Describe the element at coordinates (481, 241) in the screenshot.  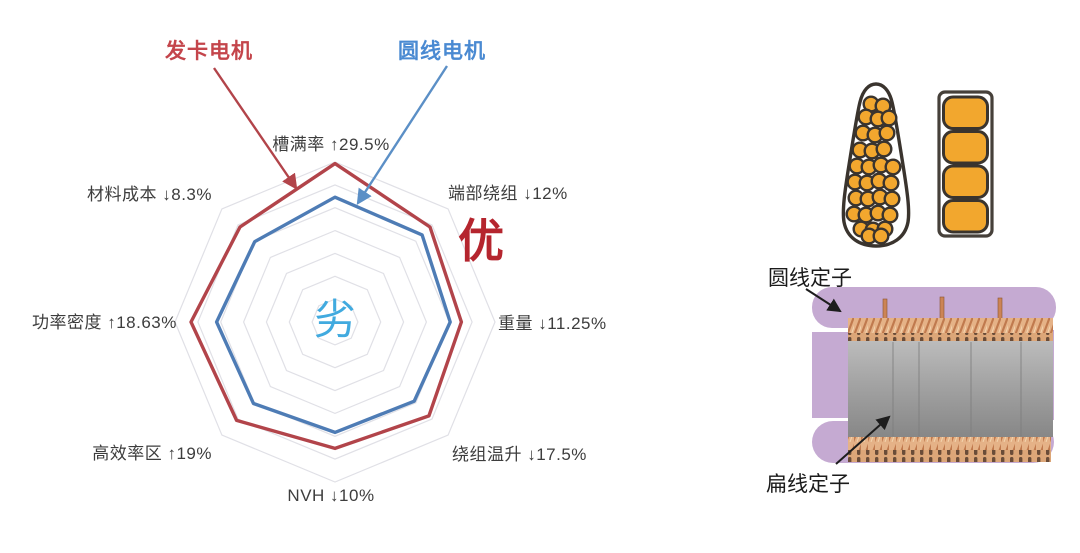
I see `annotation-superior: 优` at that location.